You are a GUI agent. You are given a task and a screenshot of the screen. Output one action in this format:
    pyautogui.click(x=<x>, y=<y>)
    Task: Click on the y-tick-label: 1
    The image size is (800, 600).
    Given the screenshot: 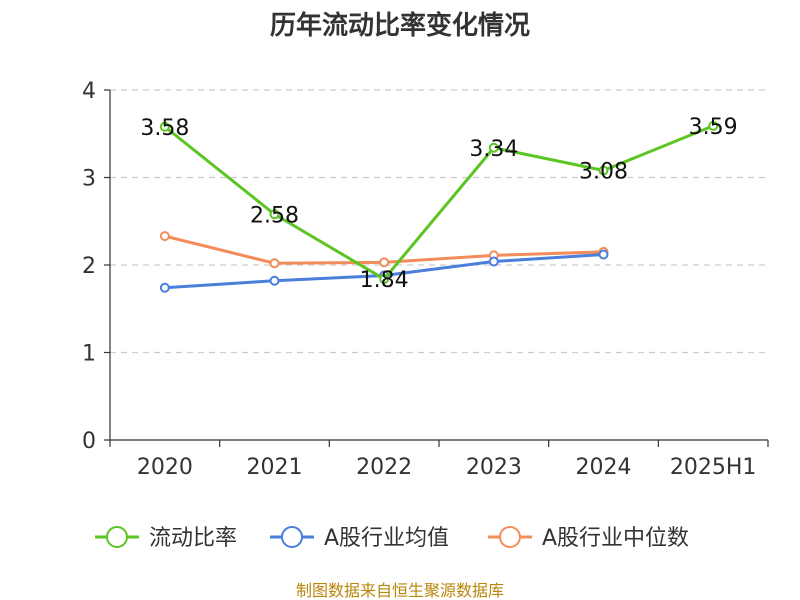 What is the action you would take?
    pyautogui.click(x=89, y=354)
    